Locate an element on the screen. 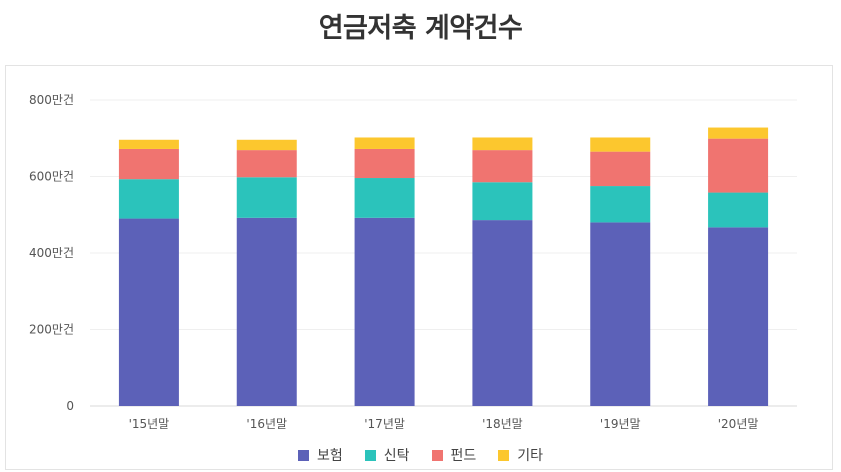  legend-label: 보험 is located at coordinates (329, 456).